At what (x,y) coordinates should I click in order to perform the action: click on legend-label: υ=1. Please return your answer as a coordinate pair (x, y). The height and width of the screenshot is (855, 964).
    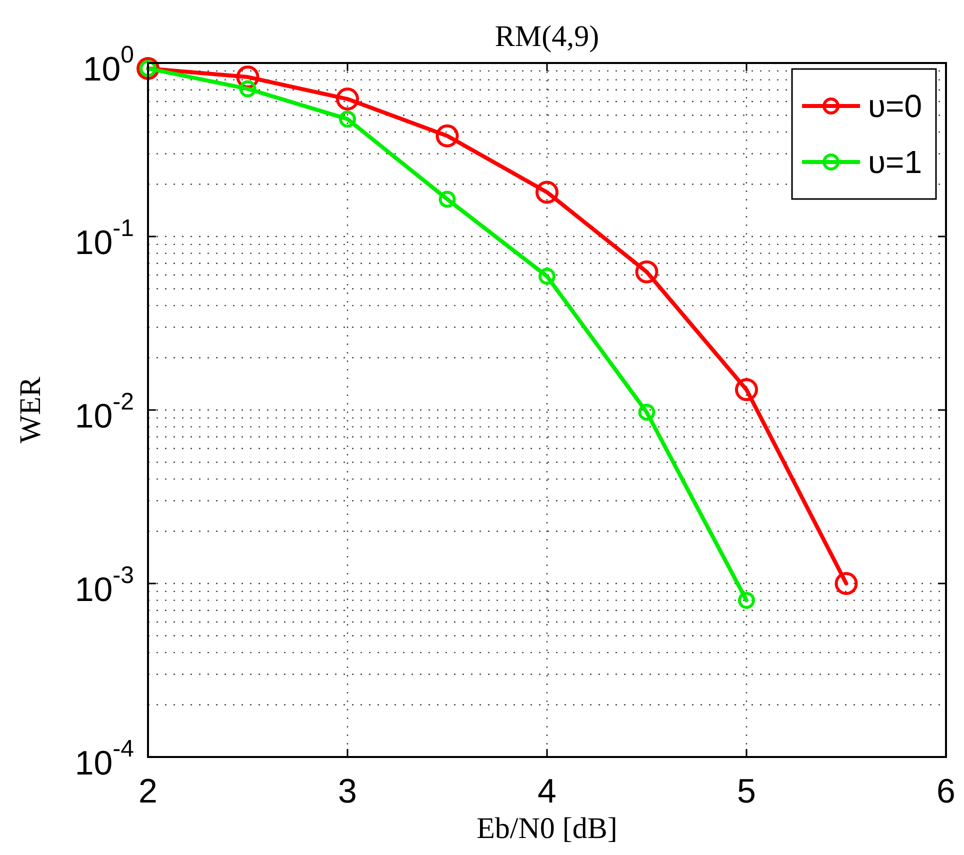
    Looking at the image, I should click on (895, 162).